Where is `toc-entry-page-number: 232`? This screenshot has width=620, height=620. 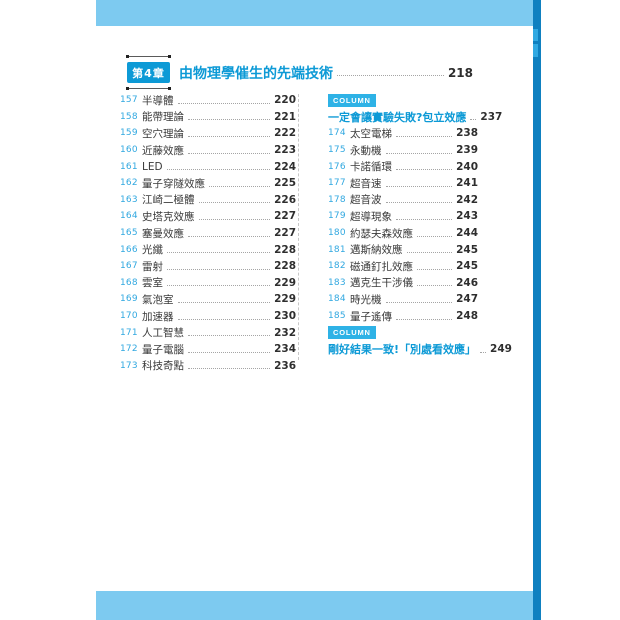 toc-entry-page-number: 232 is located at coordinates (285, 332).